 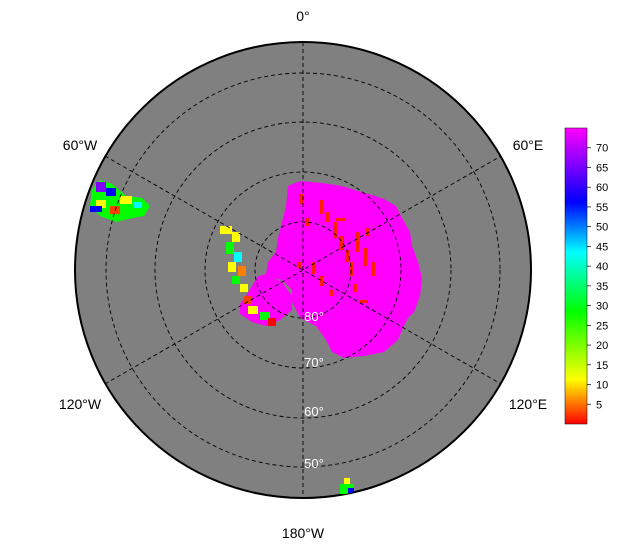 What do you see at coordinates (602, 346) in the screenshot?
I see `colorbar-tick-label: 20` at bounding box center [602, 346].